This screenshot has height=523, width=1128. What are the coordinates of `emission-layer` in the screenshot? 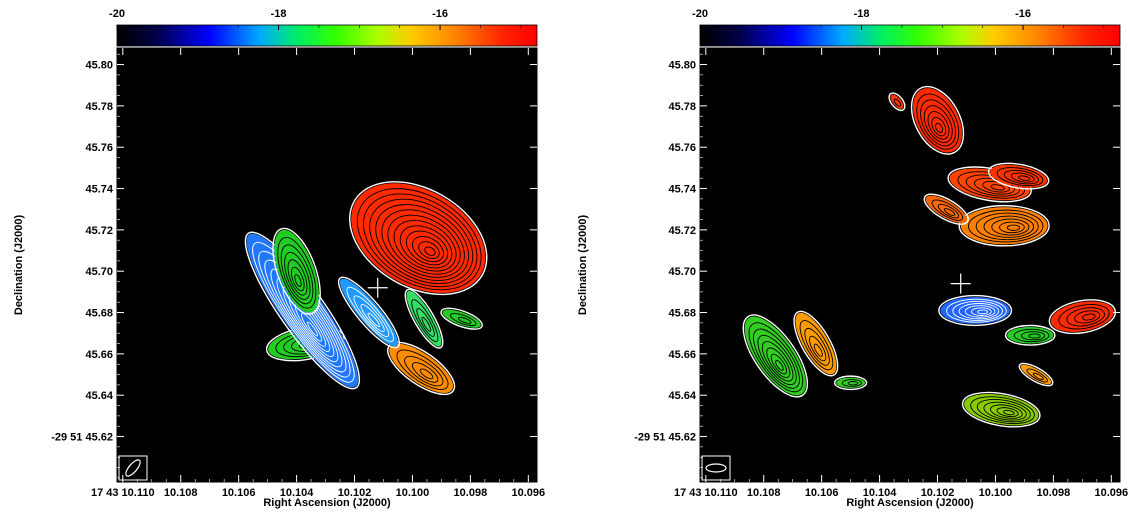 It's located at (366, 288).